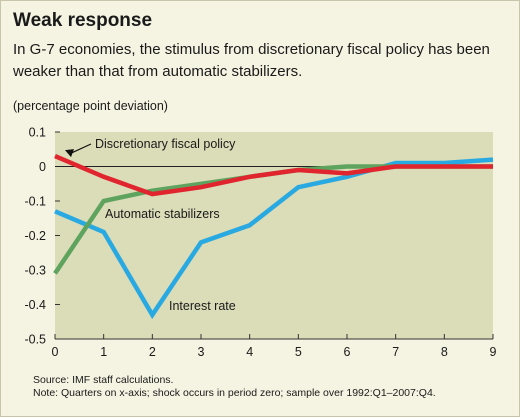 This screenshot has height=418, width=520. Describe the element at coordinates (35, 340) in the screenshot. I see `y-tick-label: -0.5` at that location.